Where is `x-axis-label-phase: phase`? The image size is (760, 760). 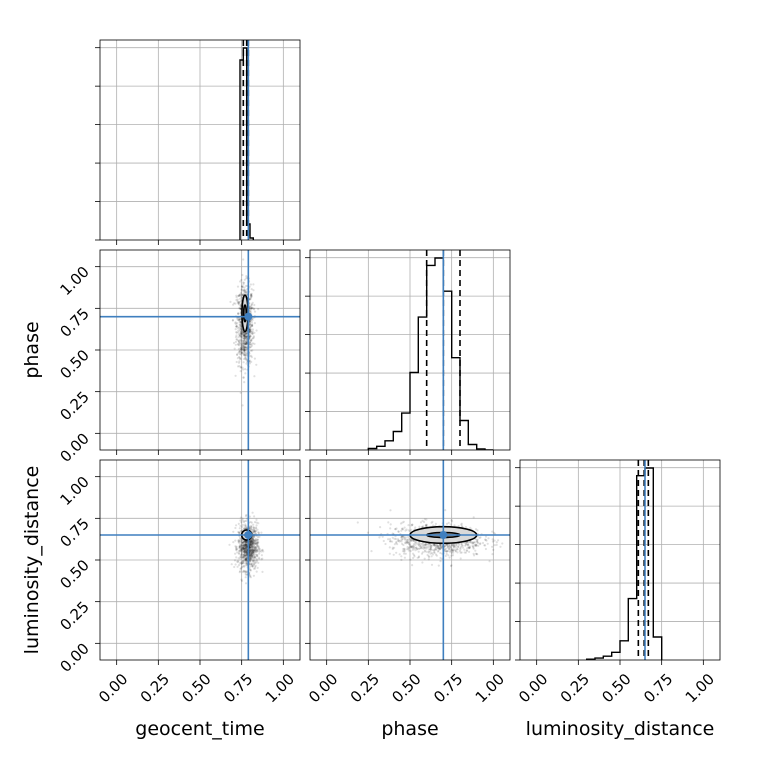 x-axis-label-phase: phase is located at coordinates (409, 729).